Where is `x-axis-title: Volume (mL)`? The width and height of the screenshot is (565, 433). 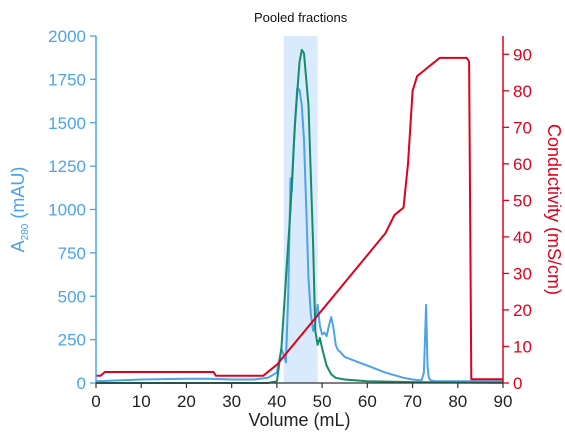
x-axis-title: Volume (mL) is located at coordinates (299, 420).